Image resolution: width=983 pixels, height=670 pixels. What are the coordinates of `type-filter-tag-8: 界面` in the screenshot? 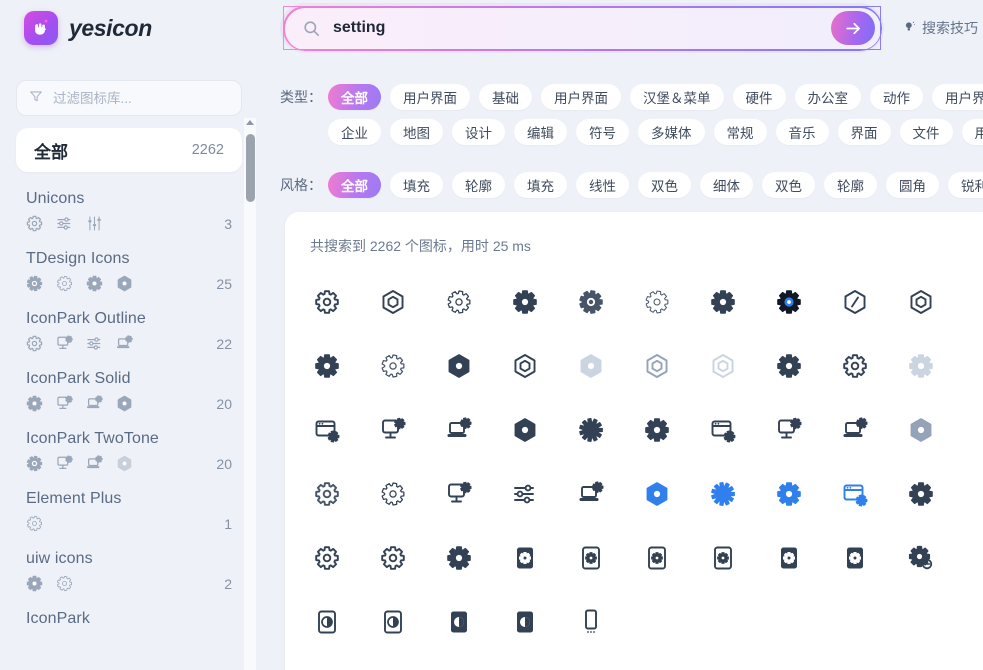 It's located at (864, 132).